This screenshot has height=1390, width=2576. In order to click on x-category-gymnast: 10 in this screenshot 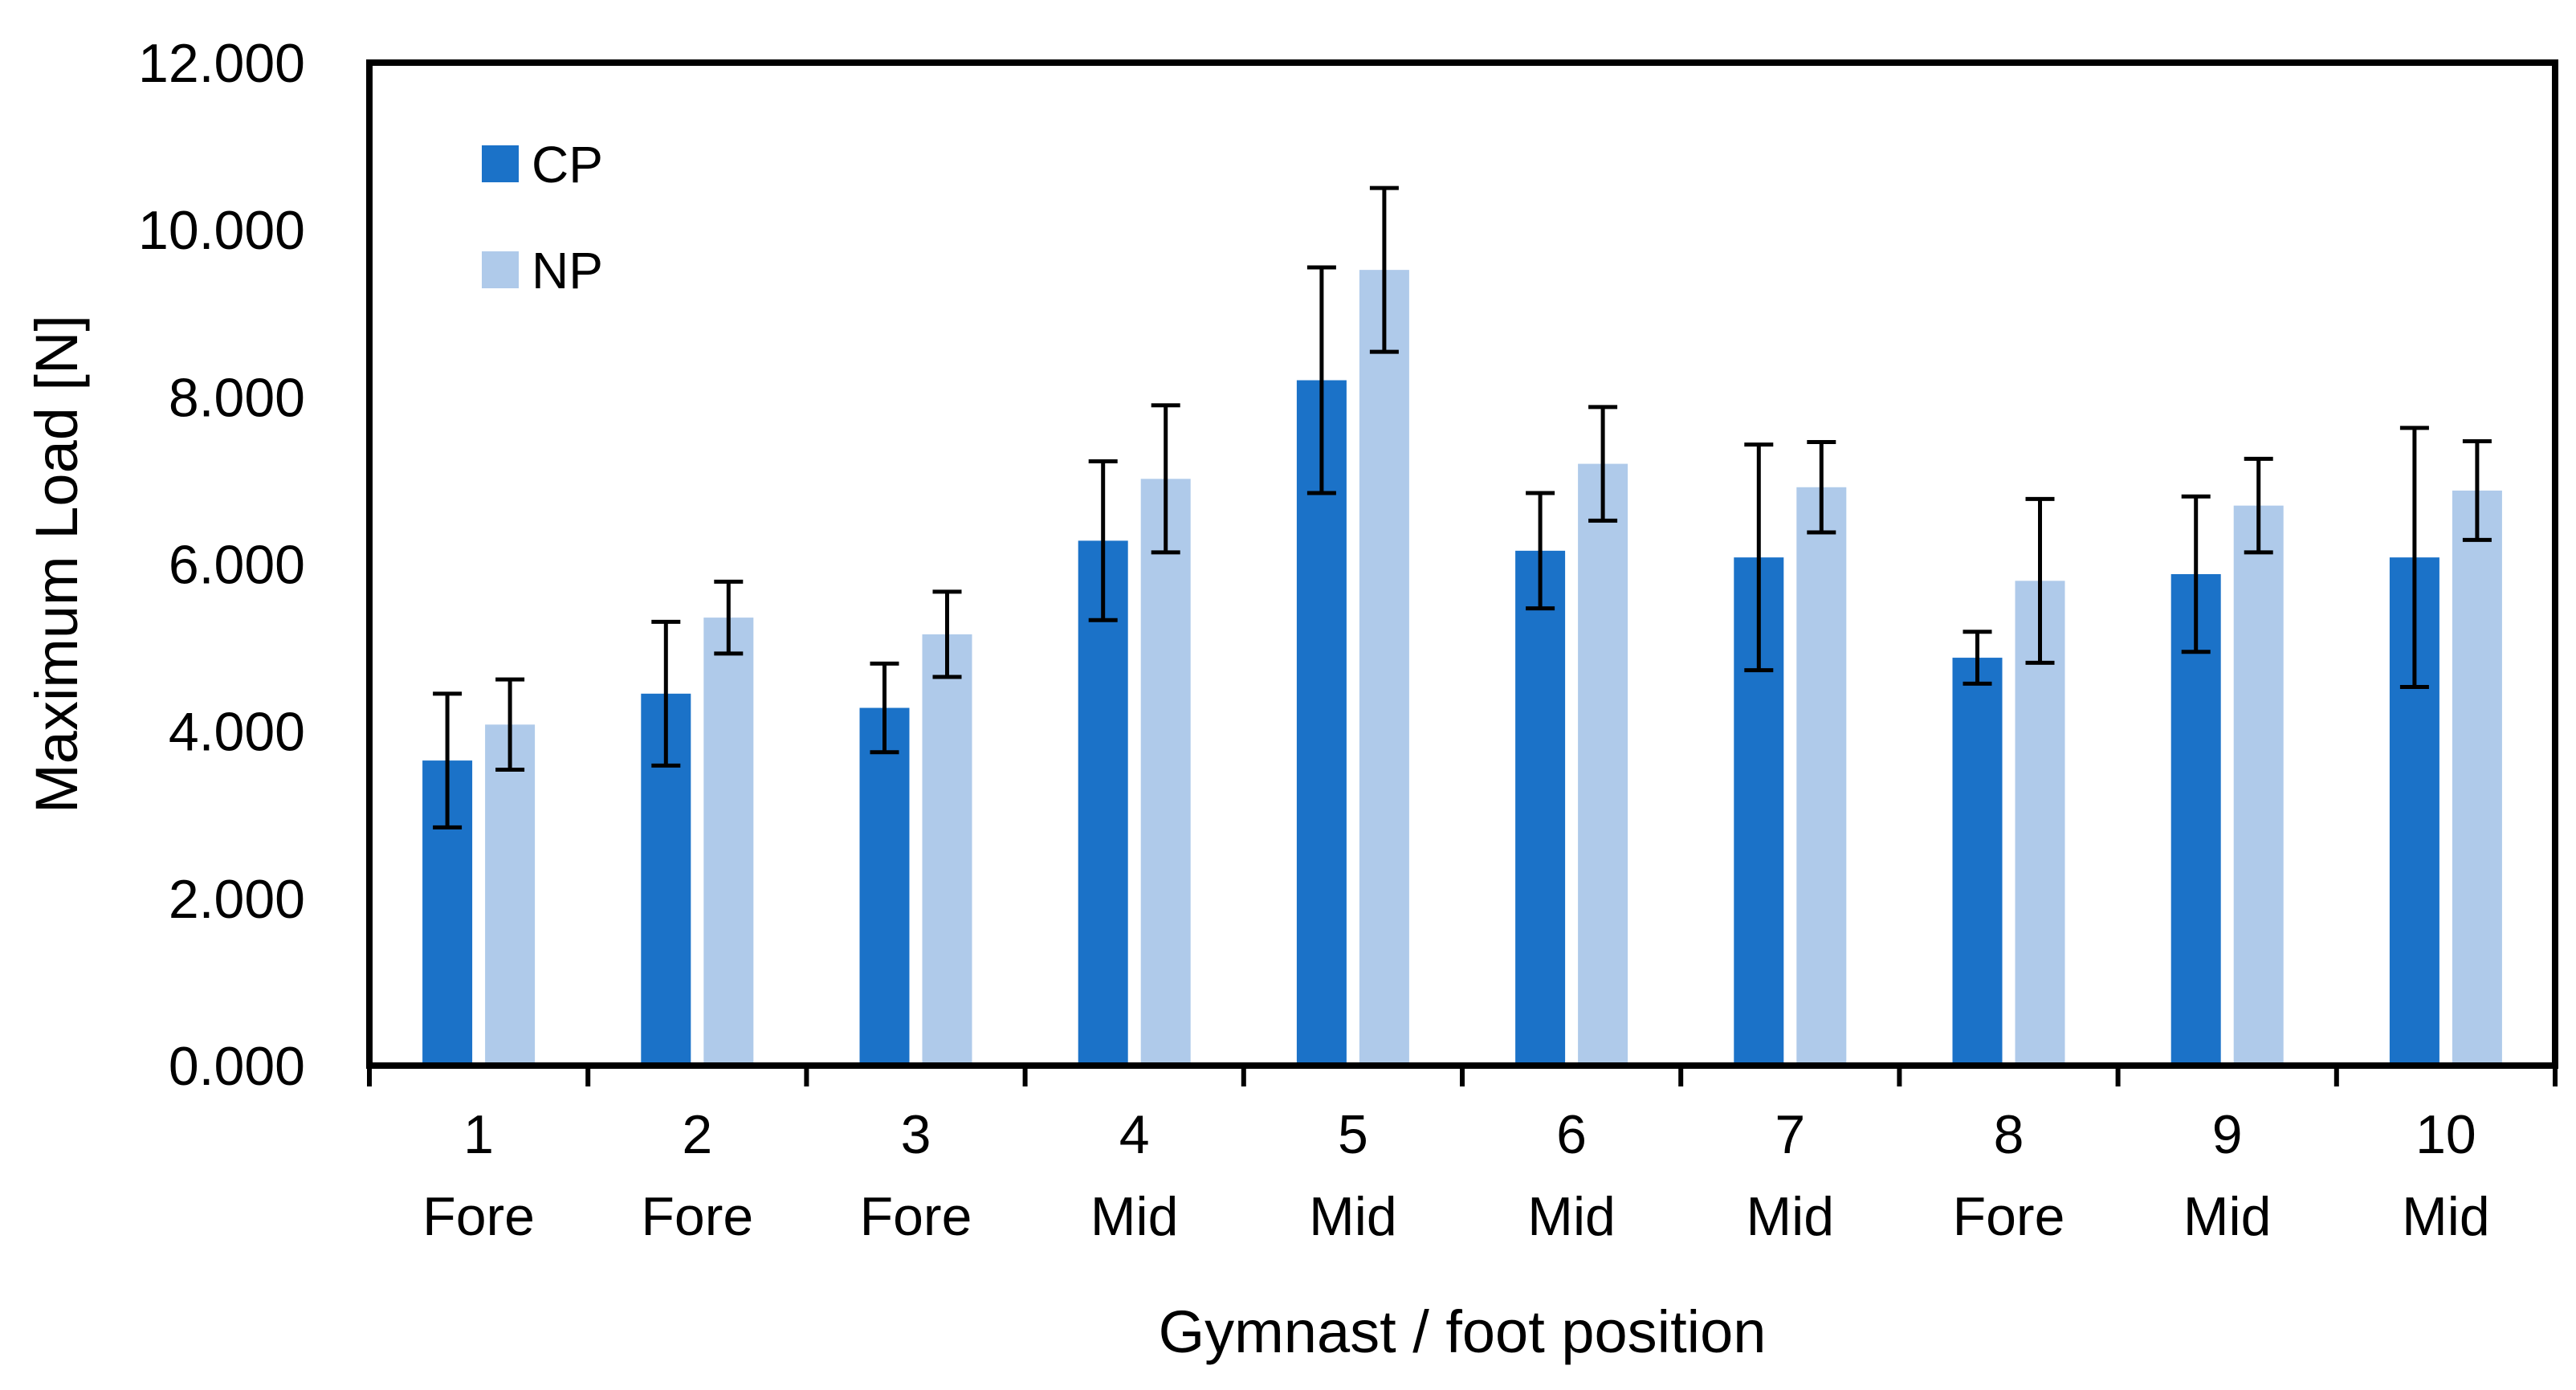, I will do `click(2445, 1134)`.